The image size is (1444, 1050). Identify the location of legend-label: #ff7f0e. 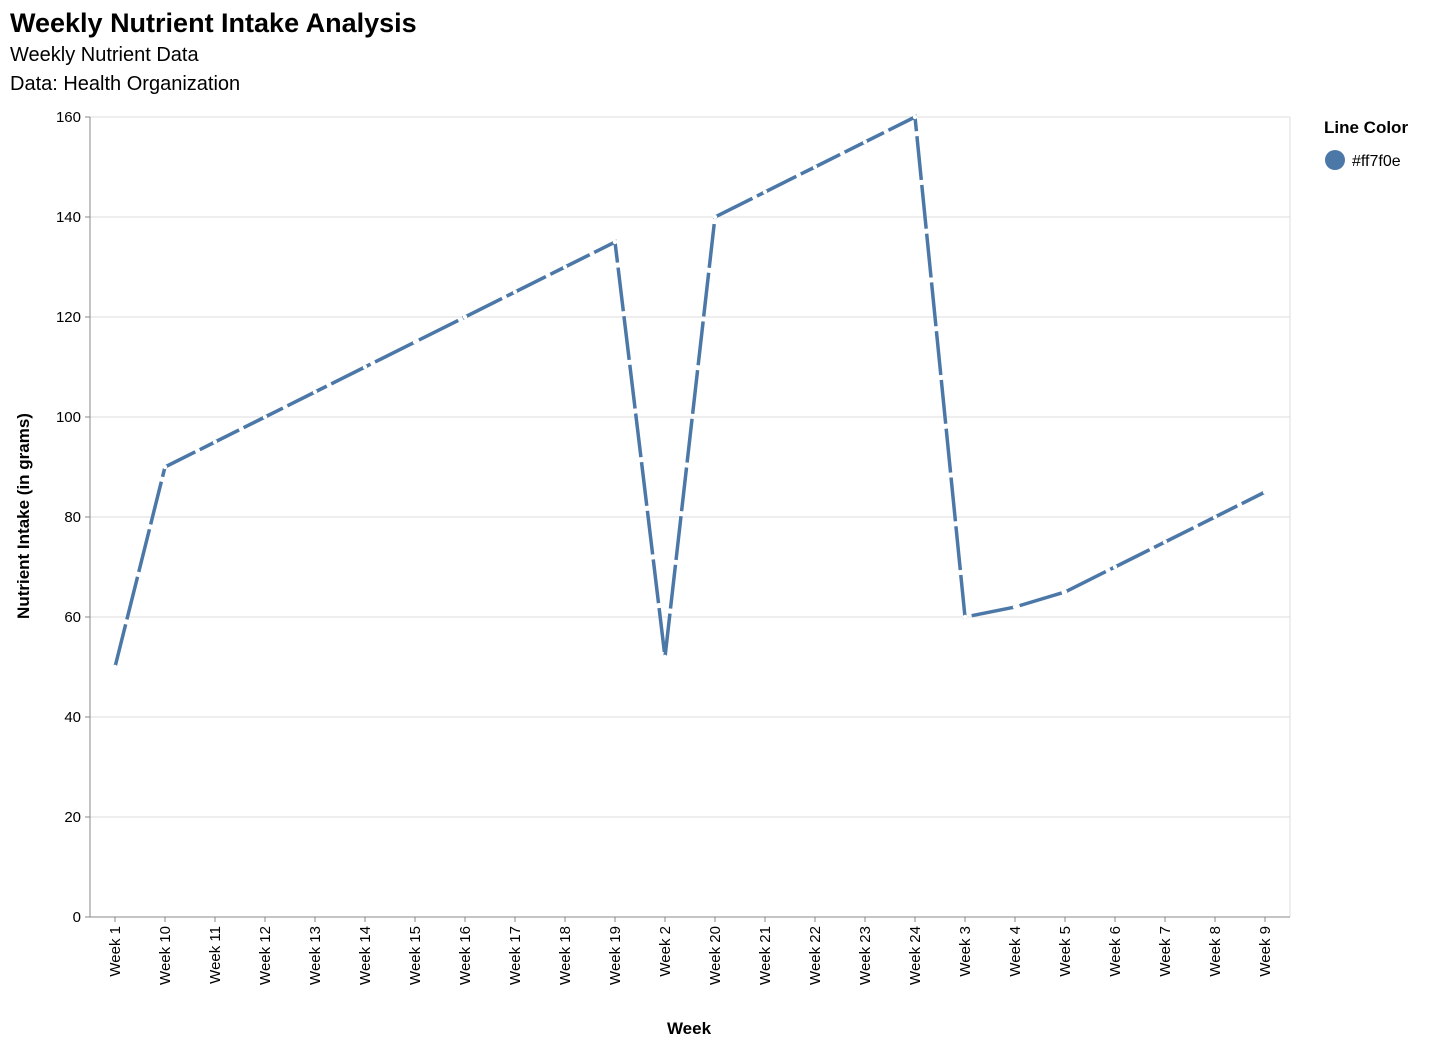
(1376, 161).